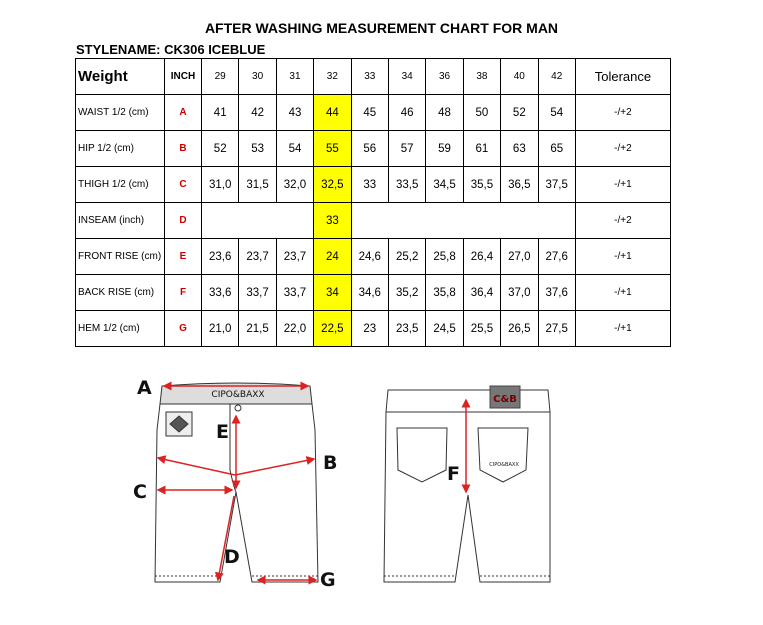 The image size is (763, 625). Describe the element at coordinates (407, 148) in the screenshot. I see `size-value: 57` at that location.